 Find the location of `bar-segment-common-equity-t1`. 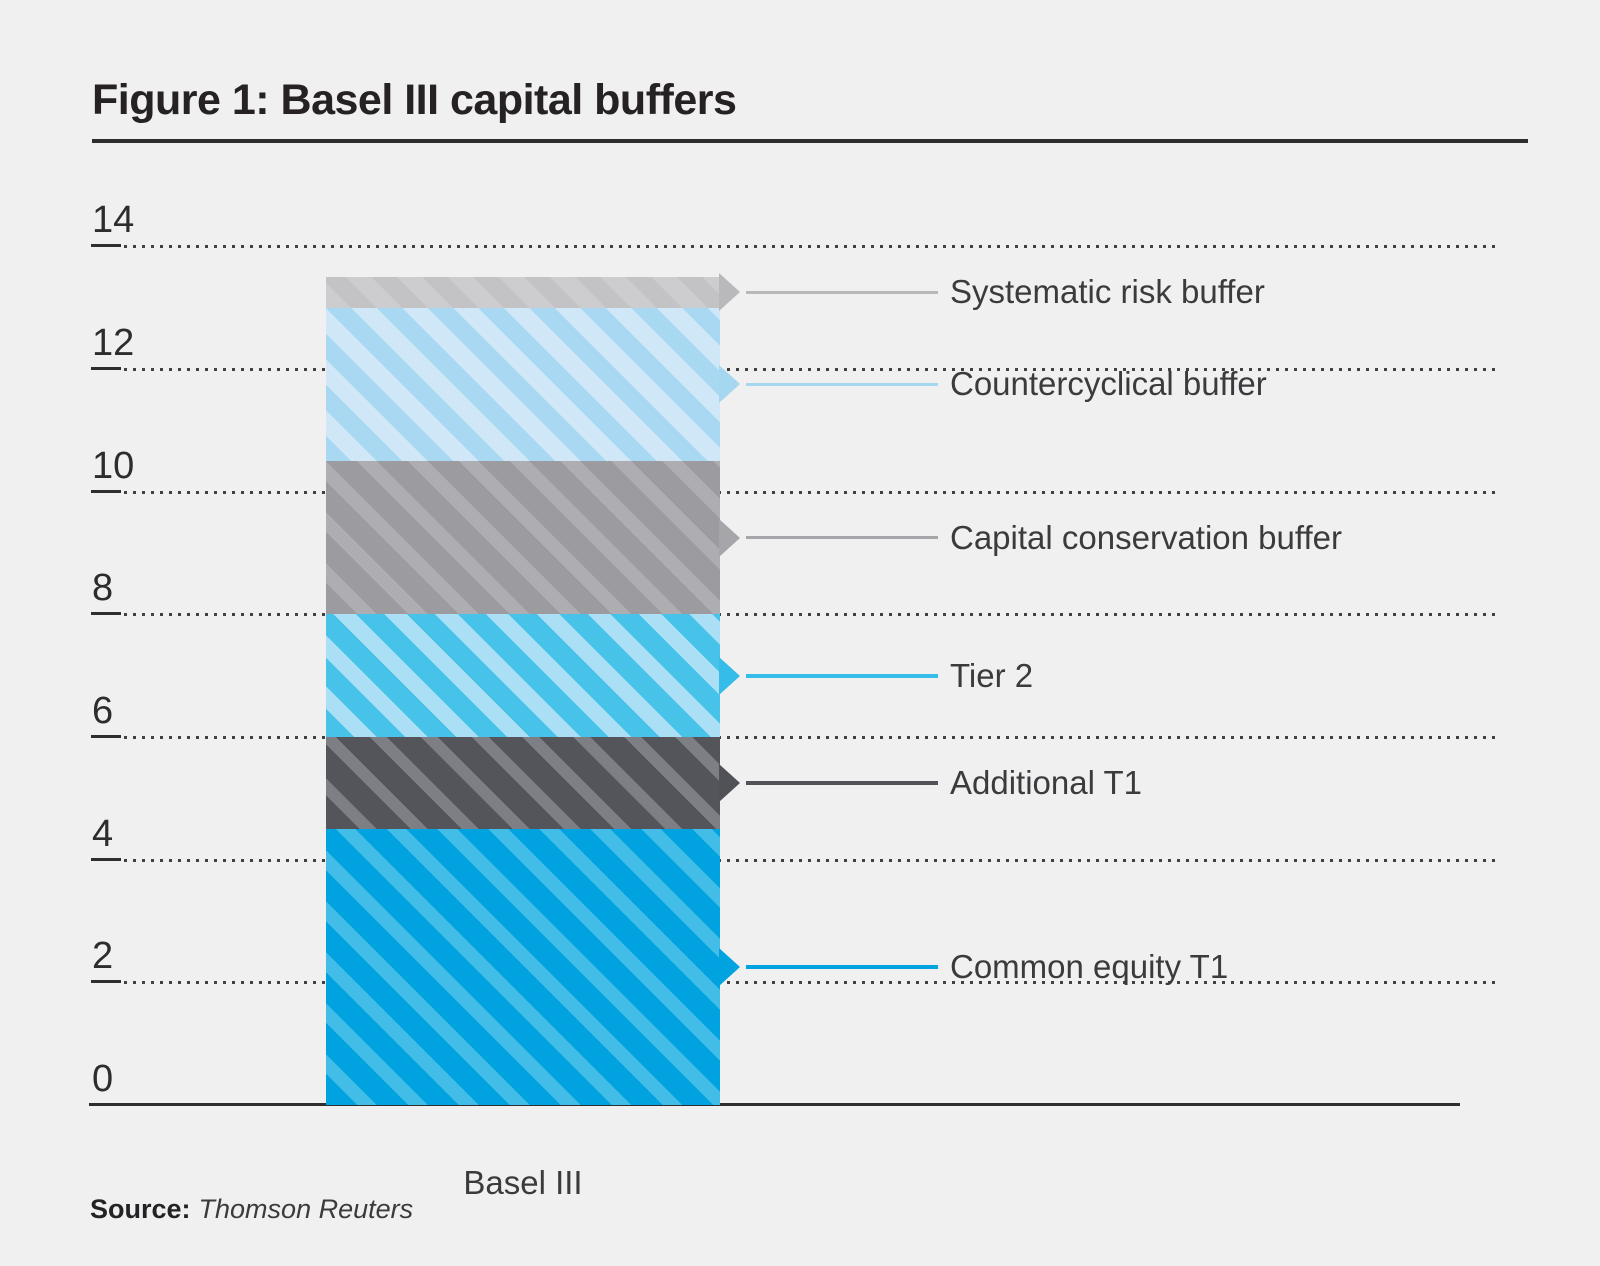

bar-segment-common-equity-t1 is located at coordinates (523, 967).